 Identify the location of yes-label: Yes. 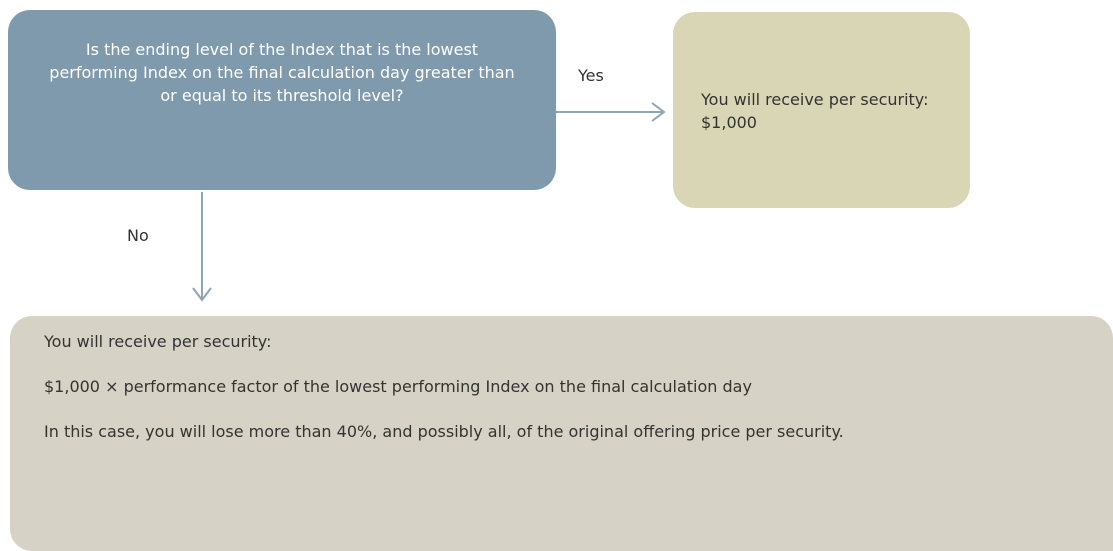
(591, 75).